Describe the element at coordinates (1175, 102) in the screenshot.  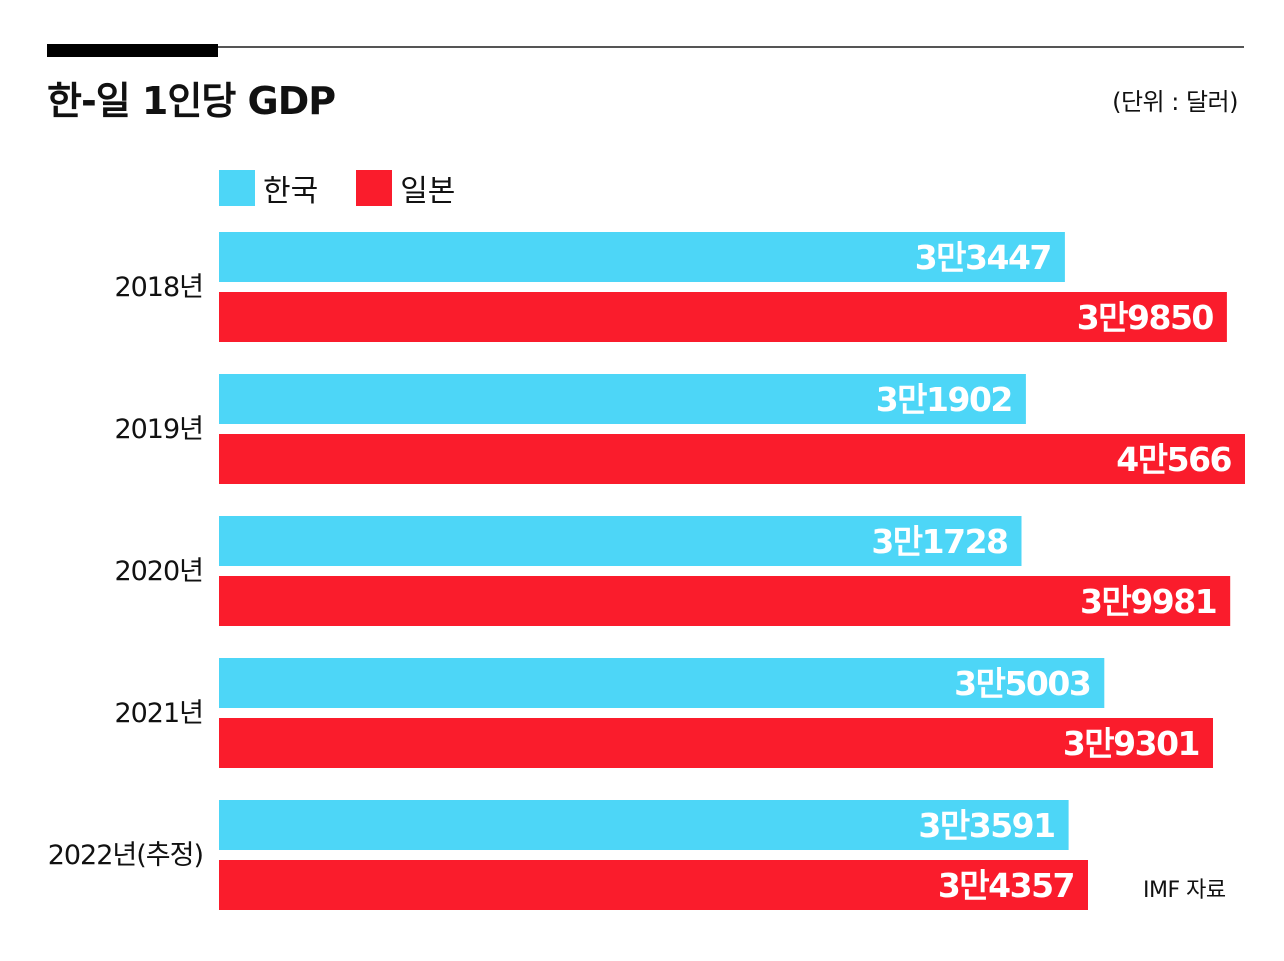
I see `unit-label: (단위 : 달러)` at that location.